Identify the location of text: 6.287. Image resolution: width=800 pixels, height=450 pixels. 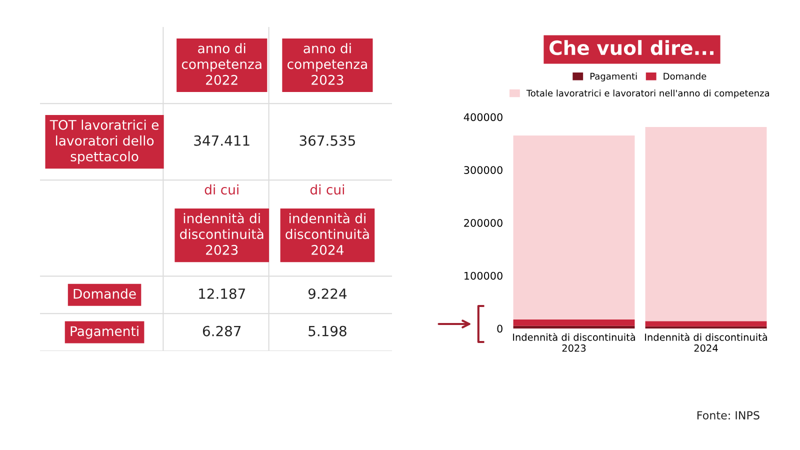
(221, 331).